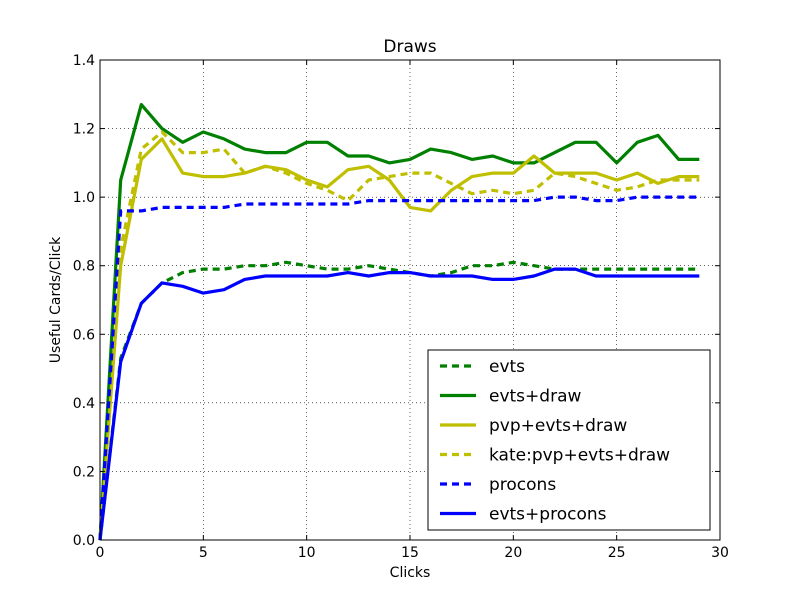 This screenshot has width=800, height=604. I want to click on legend-label: evts, so click(507, 367).